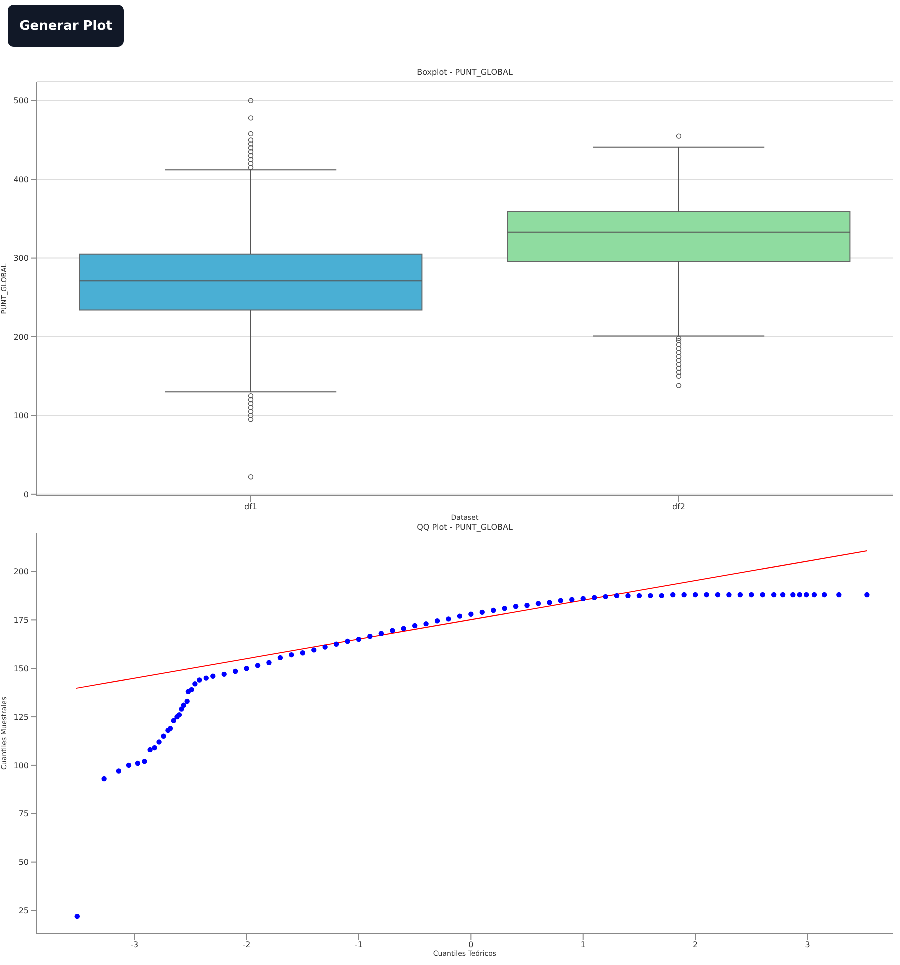  Describe the element at coordinates (21, 101) in the screenshot. I see `y-tick-label: 500` at that location.